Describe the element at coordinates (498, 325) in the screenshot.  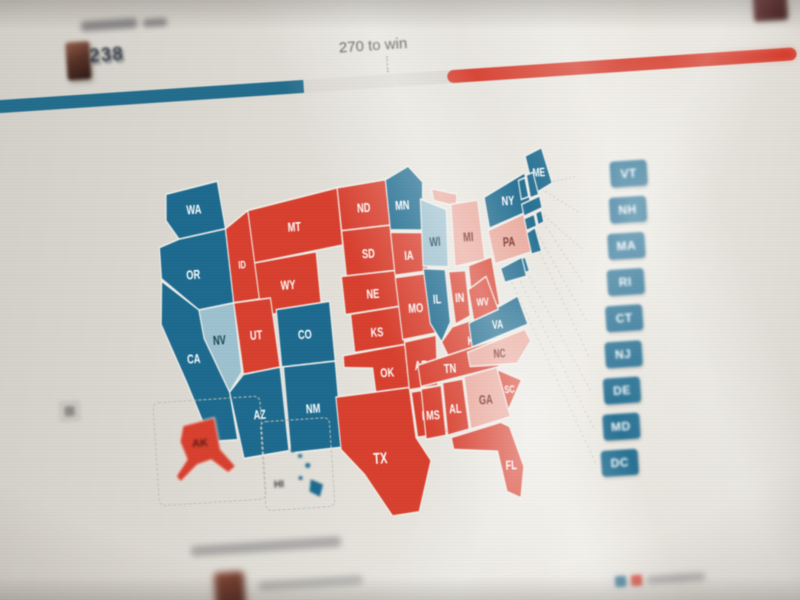
I see `state-label-VA: VA` at that location.